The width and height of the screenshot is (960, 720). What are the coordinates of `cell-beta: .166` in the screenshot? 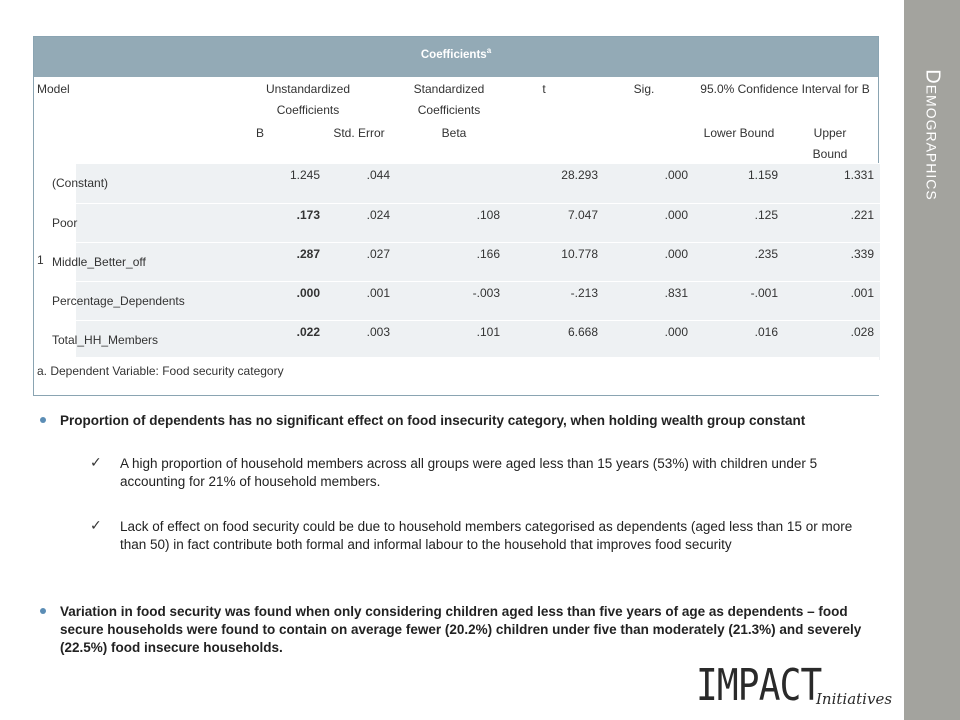 It's located at (488, 254).